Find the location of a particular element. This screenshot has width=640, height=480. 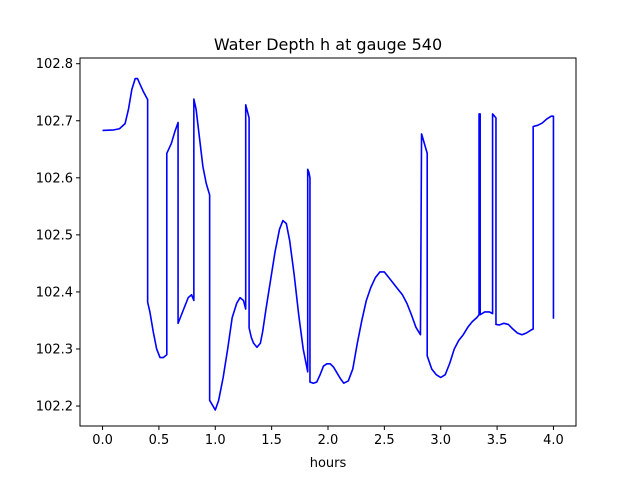

y-tick-label: 102.6 is located at coordinates (54, 178).